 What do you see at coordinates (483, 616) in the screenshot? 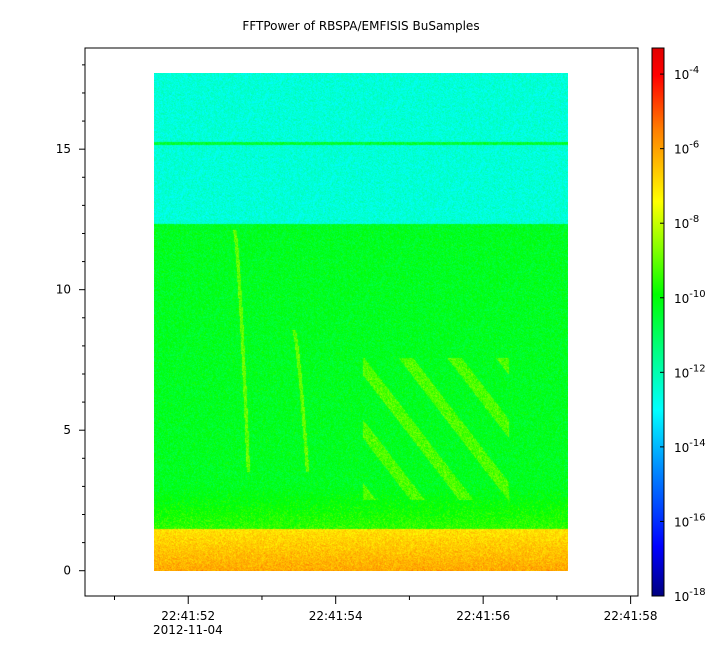
I see `x-tick-label: 22:41:56` at bounding box center [483, 616].